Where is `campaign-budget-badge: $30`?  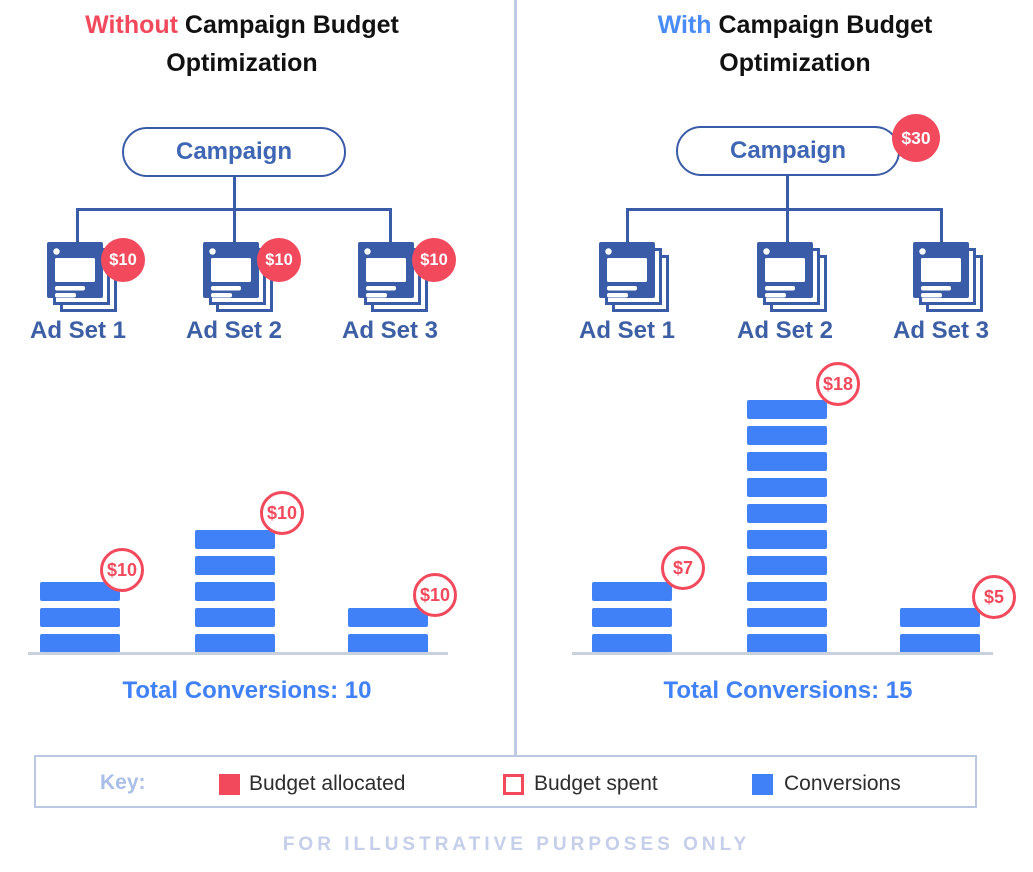 campaign-budget-badge: $30 is located at coordinates (916, 138).